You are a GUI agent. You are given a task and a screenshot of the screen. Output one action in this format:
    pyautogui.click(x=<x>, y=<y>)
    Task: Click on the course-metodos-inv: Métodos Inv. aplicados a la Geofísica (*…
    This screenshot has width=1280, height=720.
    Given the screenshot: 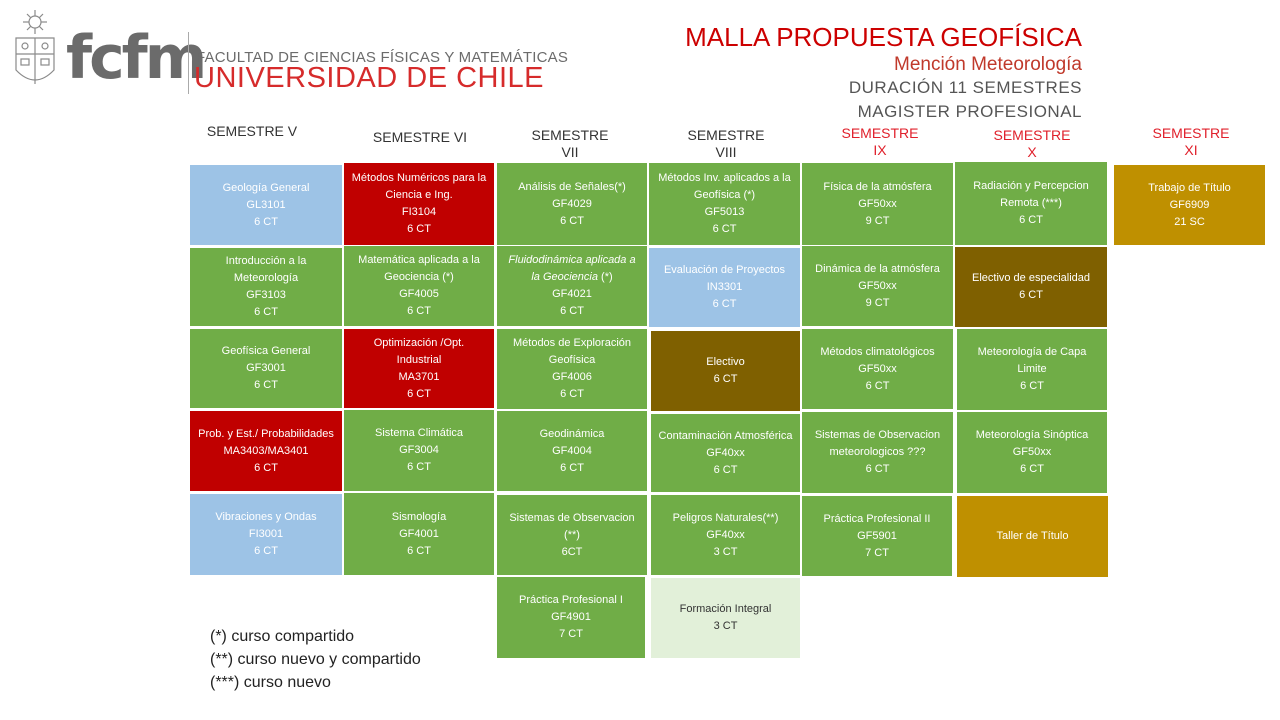 What is the action you would take?
    pyautogui.click(x=724, y=204)
    